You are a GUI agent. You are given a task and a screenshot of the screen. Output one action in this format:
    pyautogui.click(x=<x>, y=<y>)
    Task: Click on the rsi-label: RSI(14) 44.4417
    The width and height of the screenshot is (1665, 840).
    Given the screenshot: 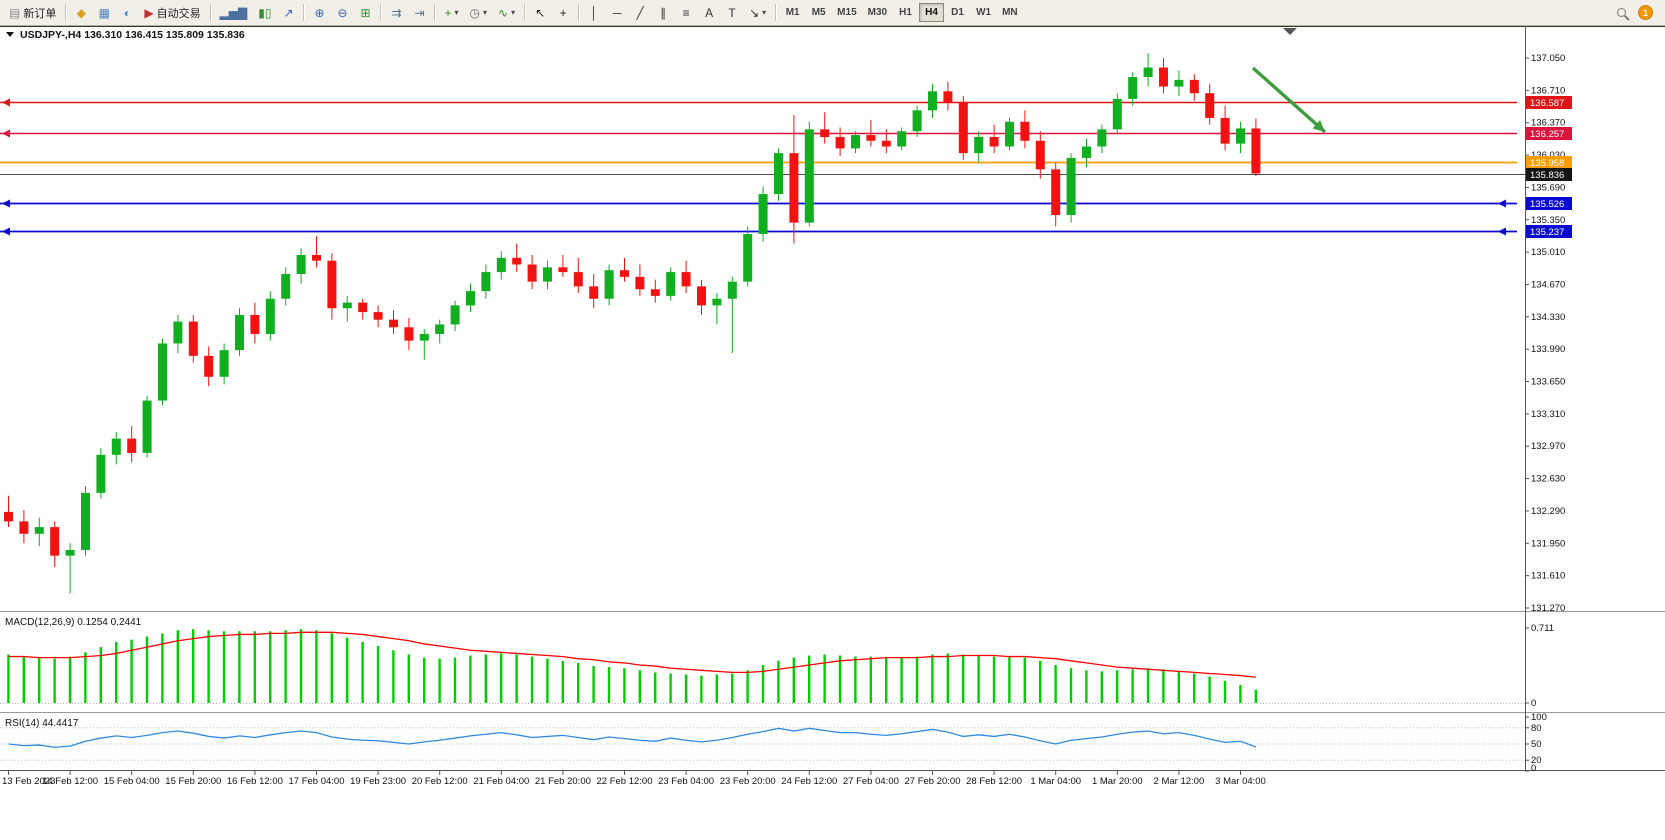 What is the action you would take?
    pyautogui.click(x=42, y=723)
    